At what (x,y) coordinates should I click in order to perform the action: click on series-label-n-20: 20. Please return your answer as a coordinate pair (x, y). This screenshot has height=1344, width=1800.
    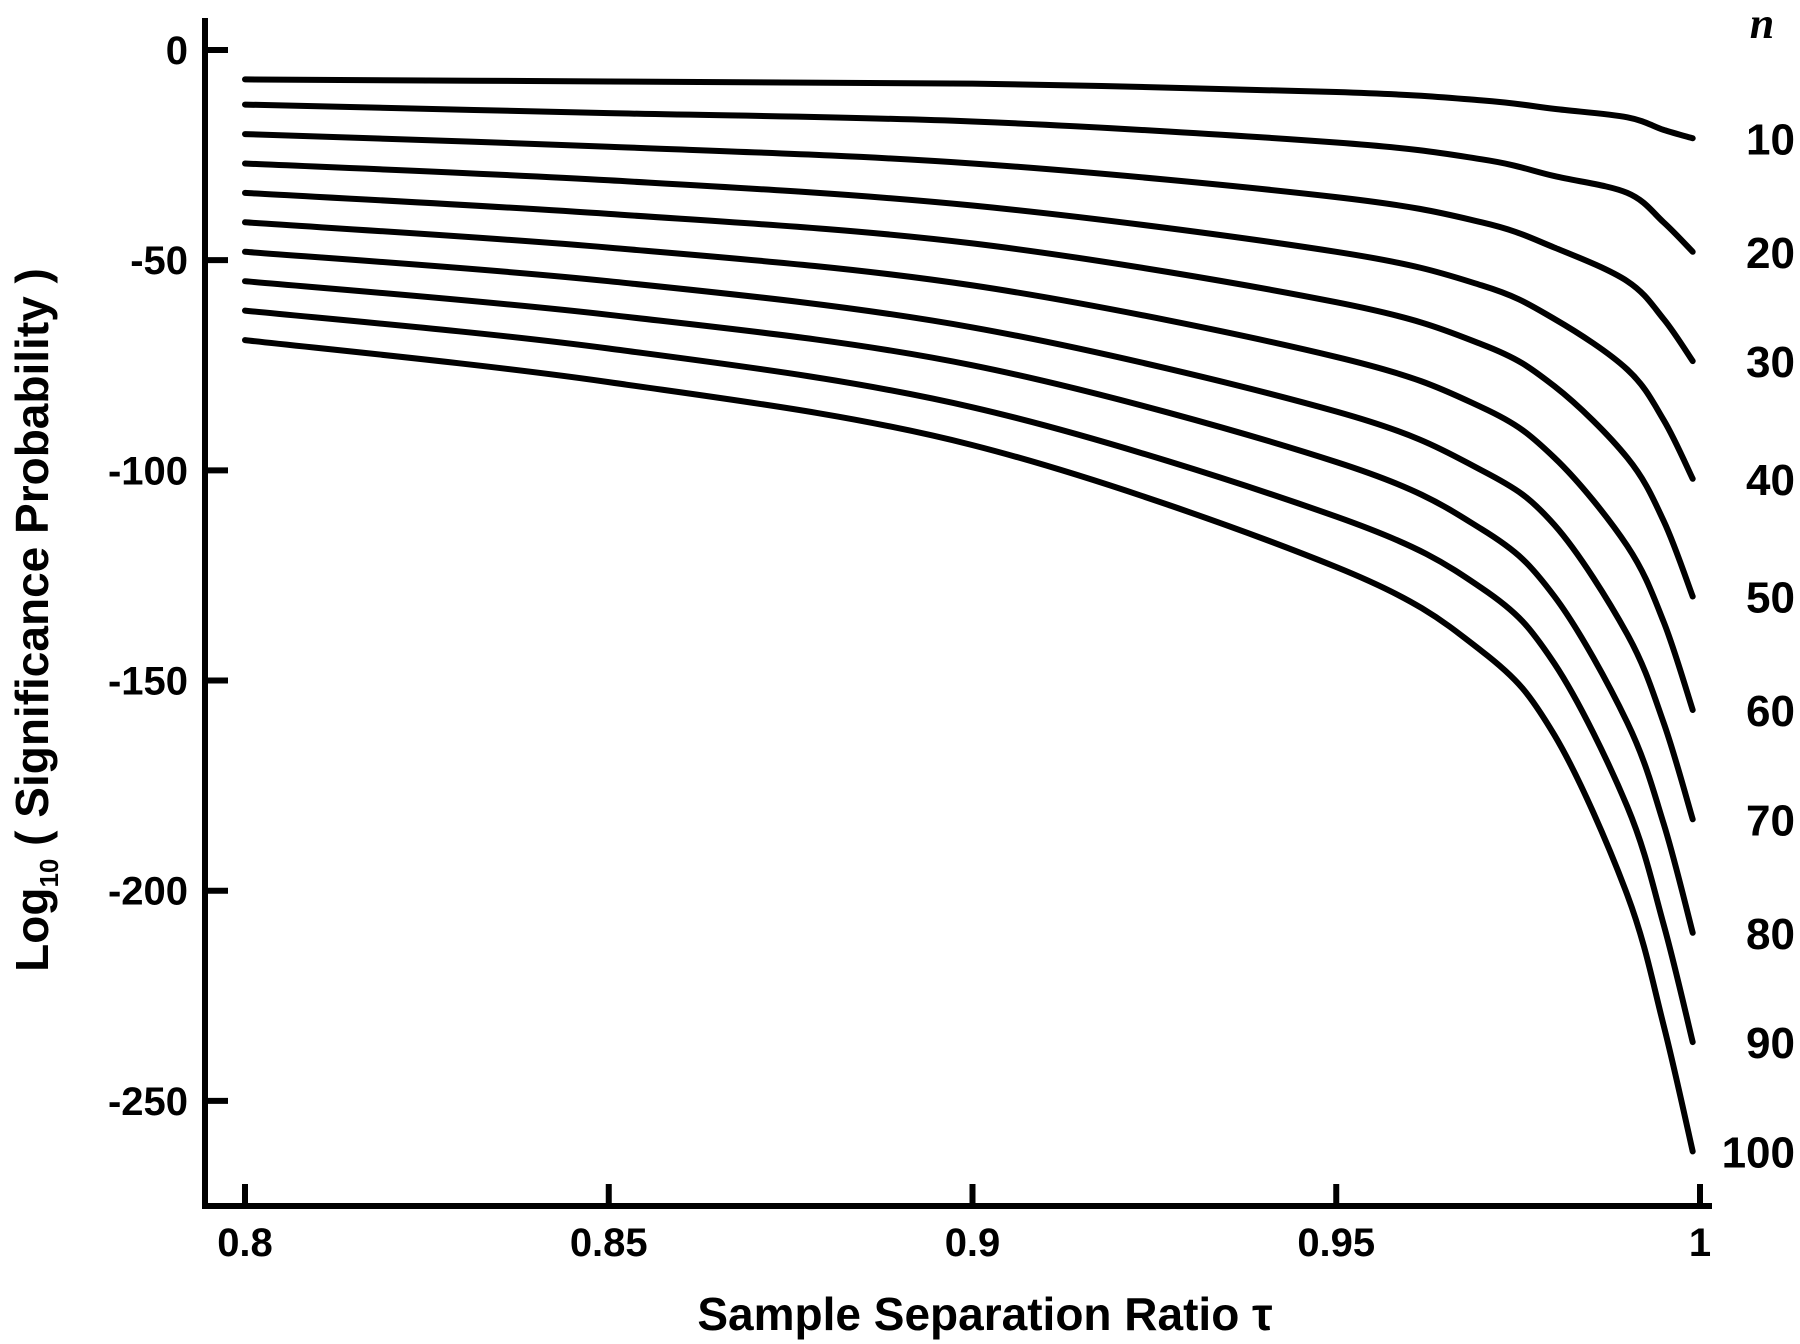
    Looking at the image, I should click on (1770, 253).